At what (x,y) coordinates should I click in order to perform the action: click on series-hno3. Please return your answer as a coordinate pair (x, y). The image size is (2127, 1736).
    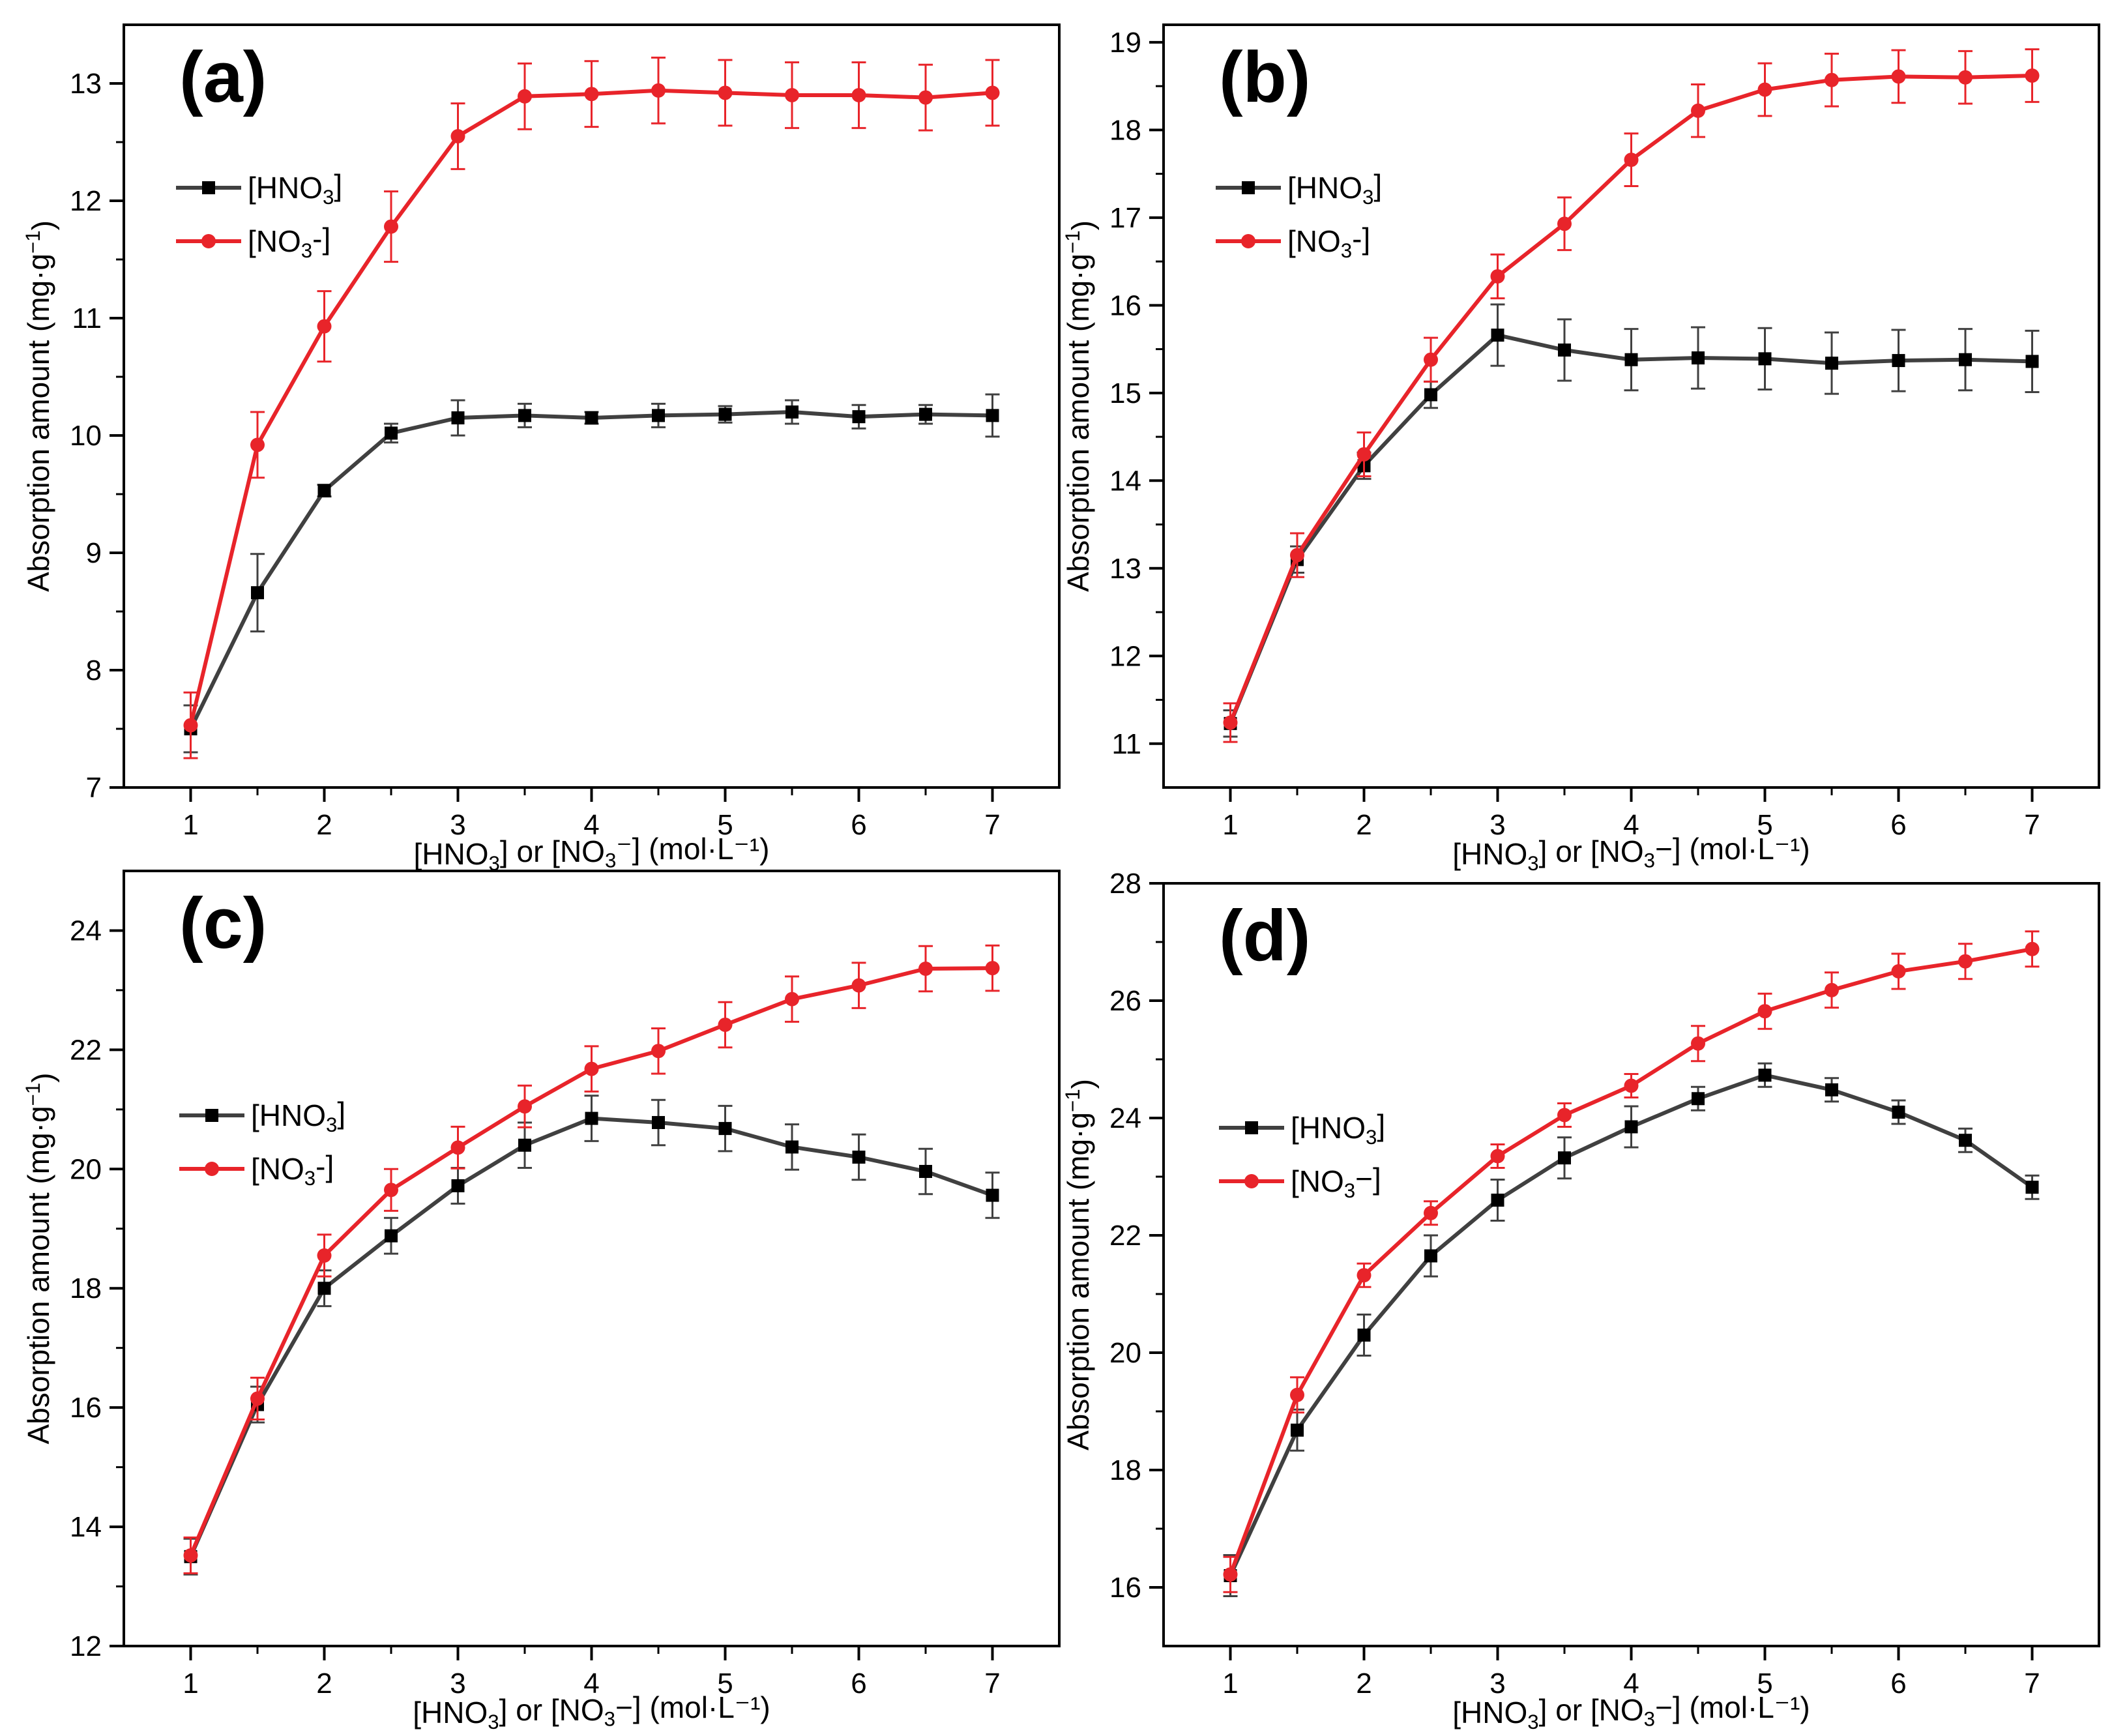
    Looking at the image, I should click on (591, 573).